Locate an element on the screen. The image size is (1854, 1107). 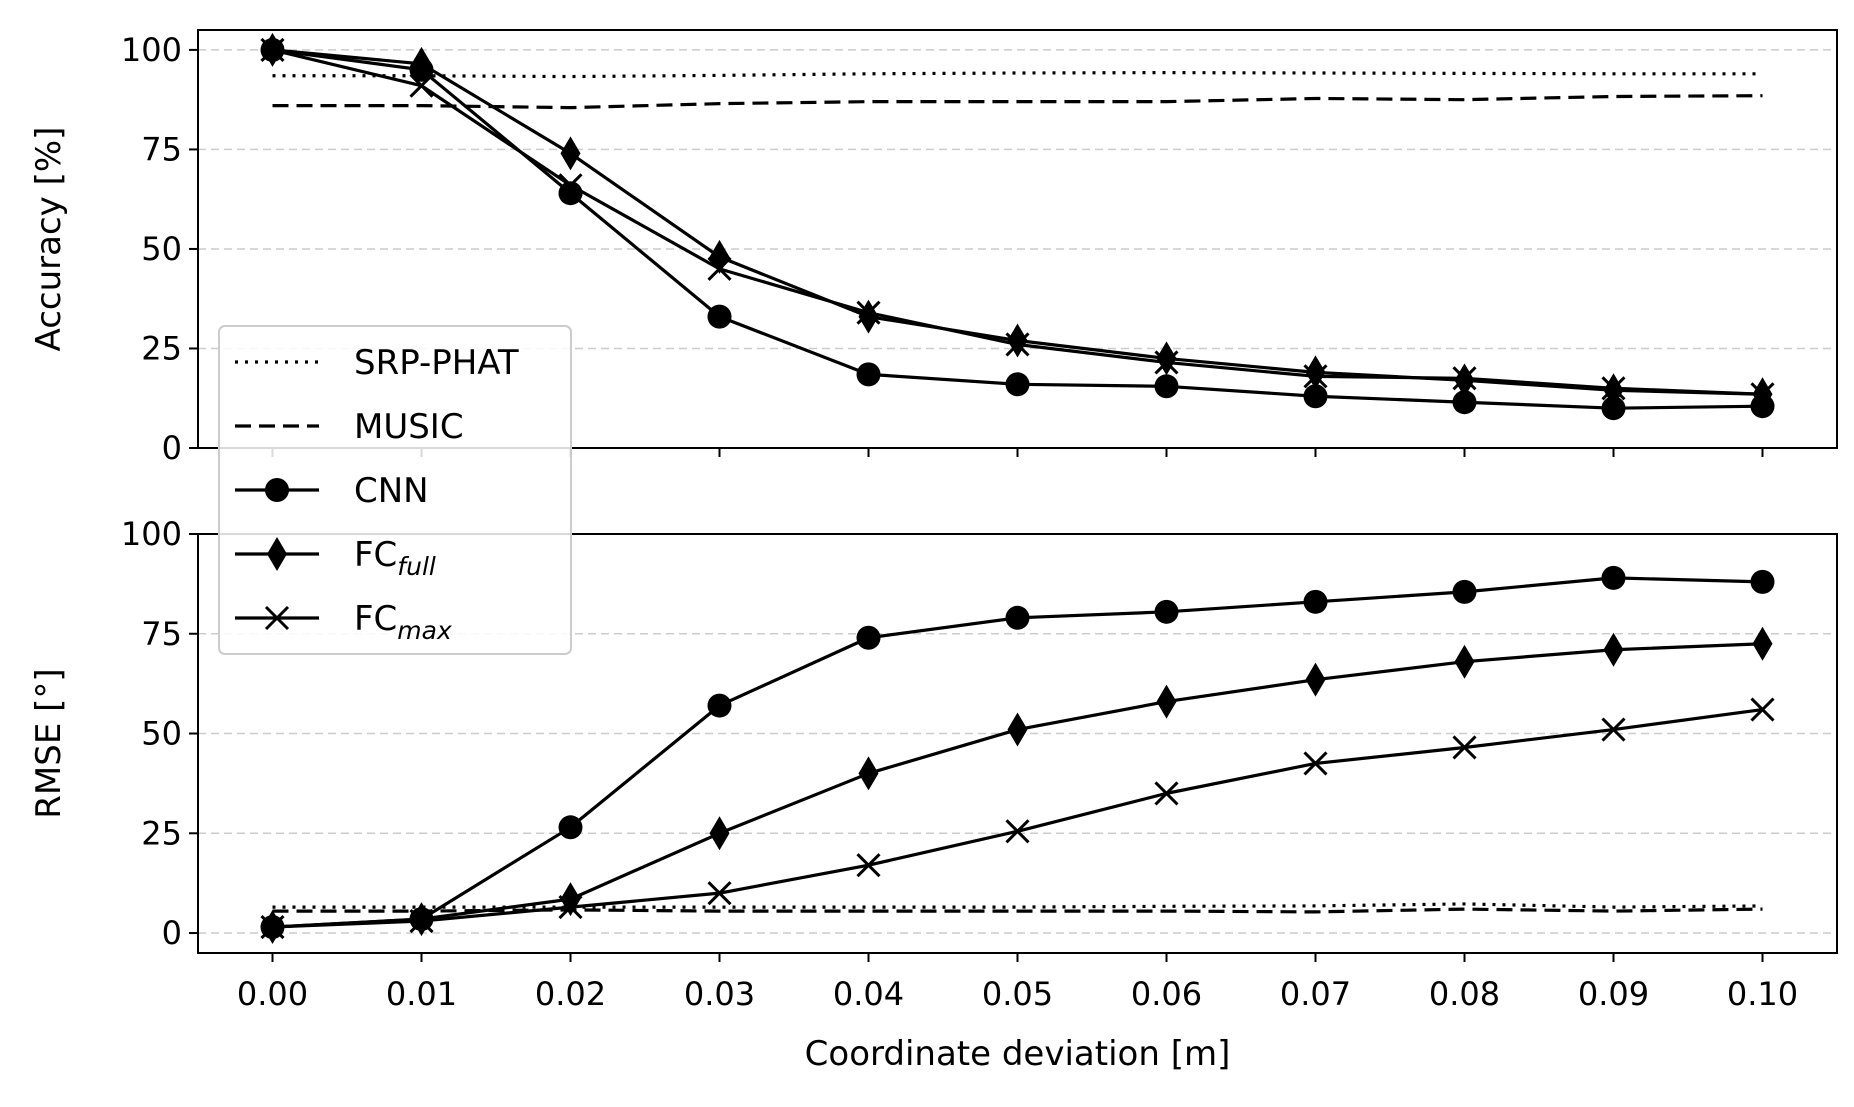
x-tick-label: 0.03 is located at coordinates (719, 994).